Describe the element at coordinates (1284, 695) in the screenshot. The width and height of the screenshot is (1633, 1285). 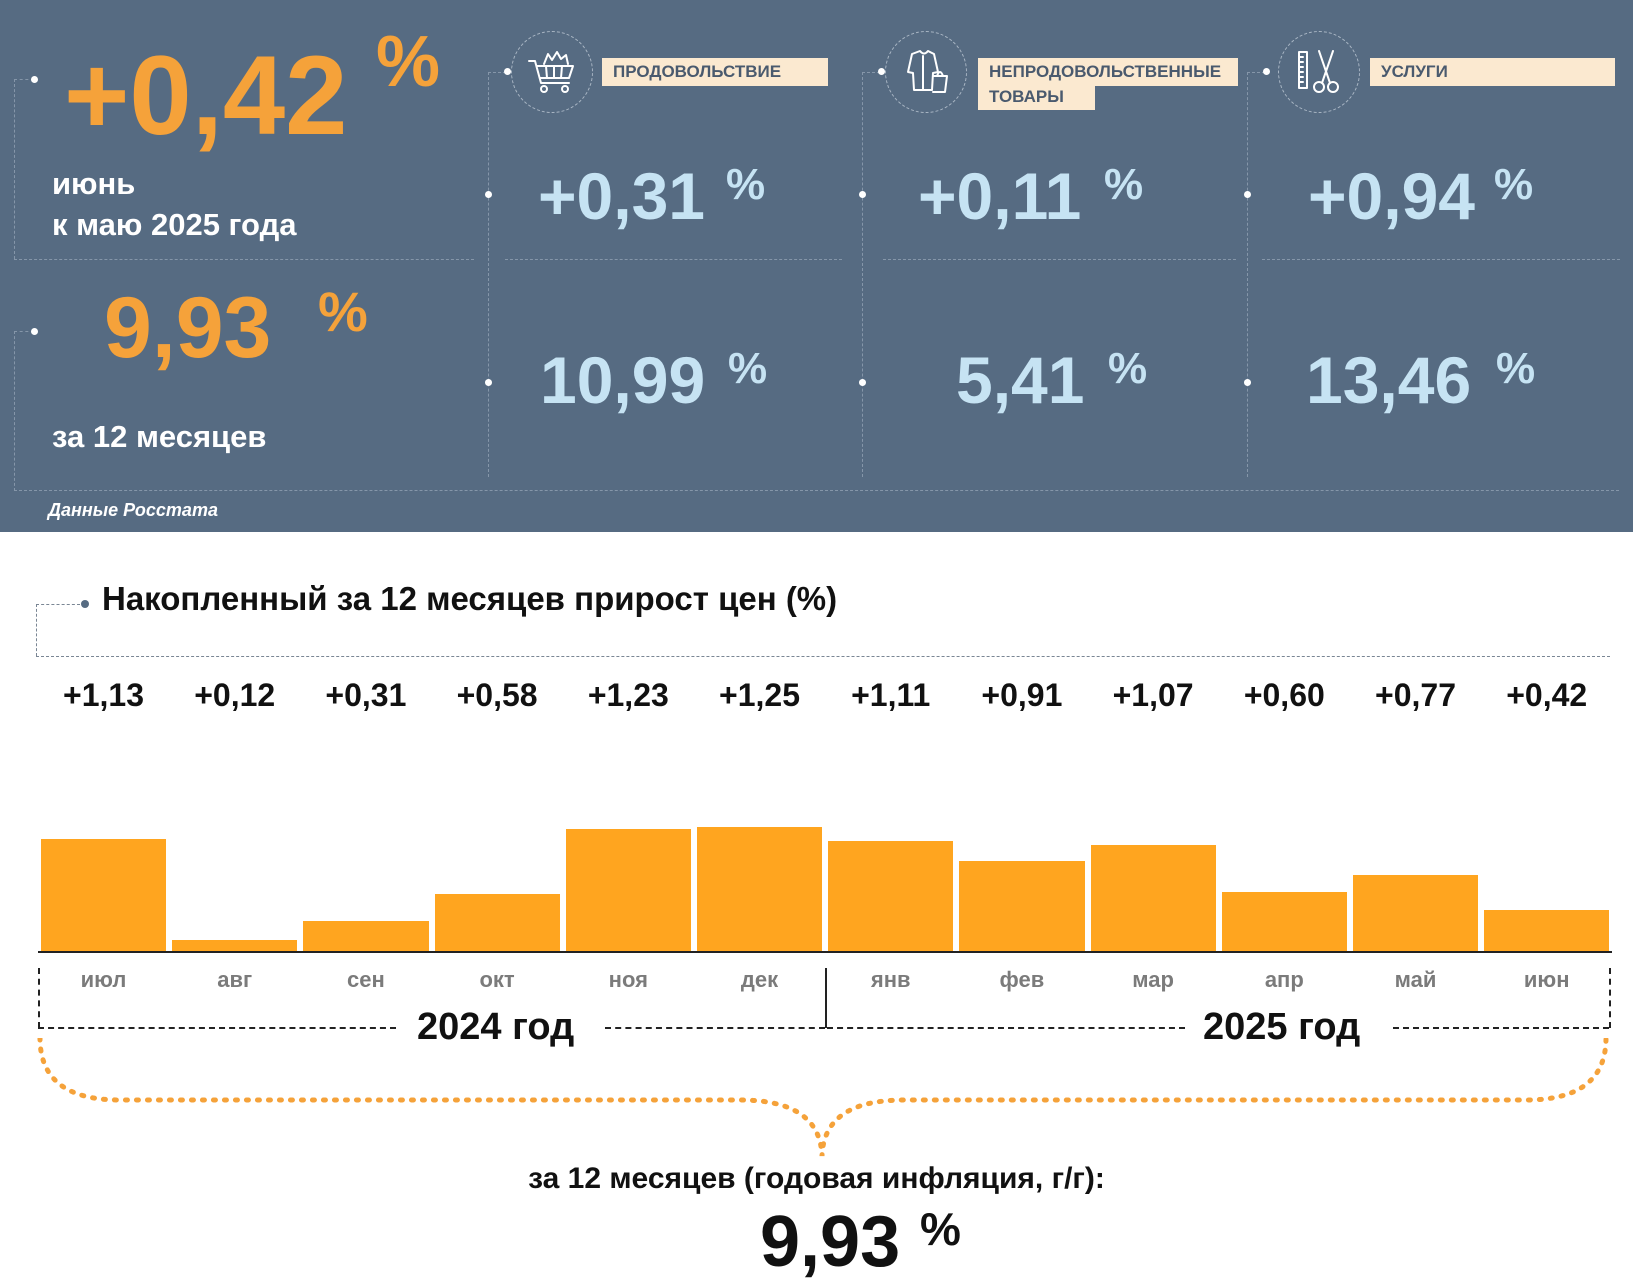
I see `bar-value-label: +0,60` at that location.